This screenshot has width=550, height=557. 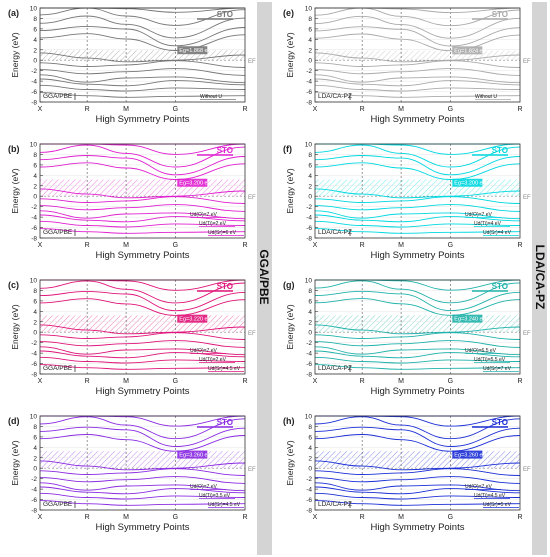 I want to click on gap-label: Eg=1.824 eV, so click(x=470, y=51).